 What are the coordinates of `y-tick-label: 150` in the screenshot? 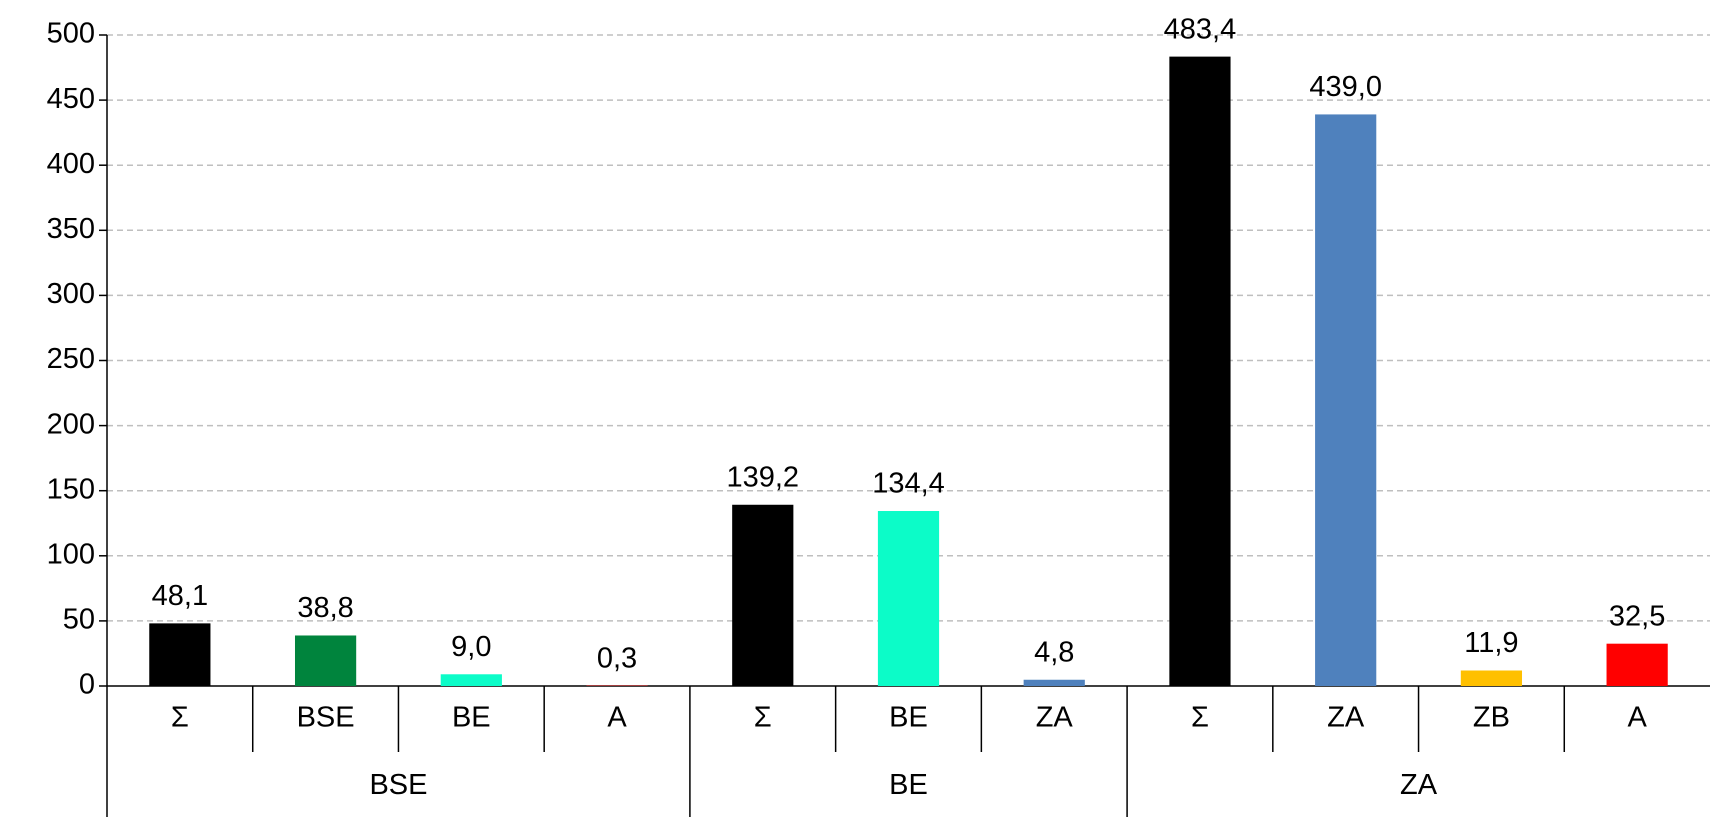 It's located at (71, 489).